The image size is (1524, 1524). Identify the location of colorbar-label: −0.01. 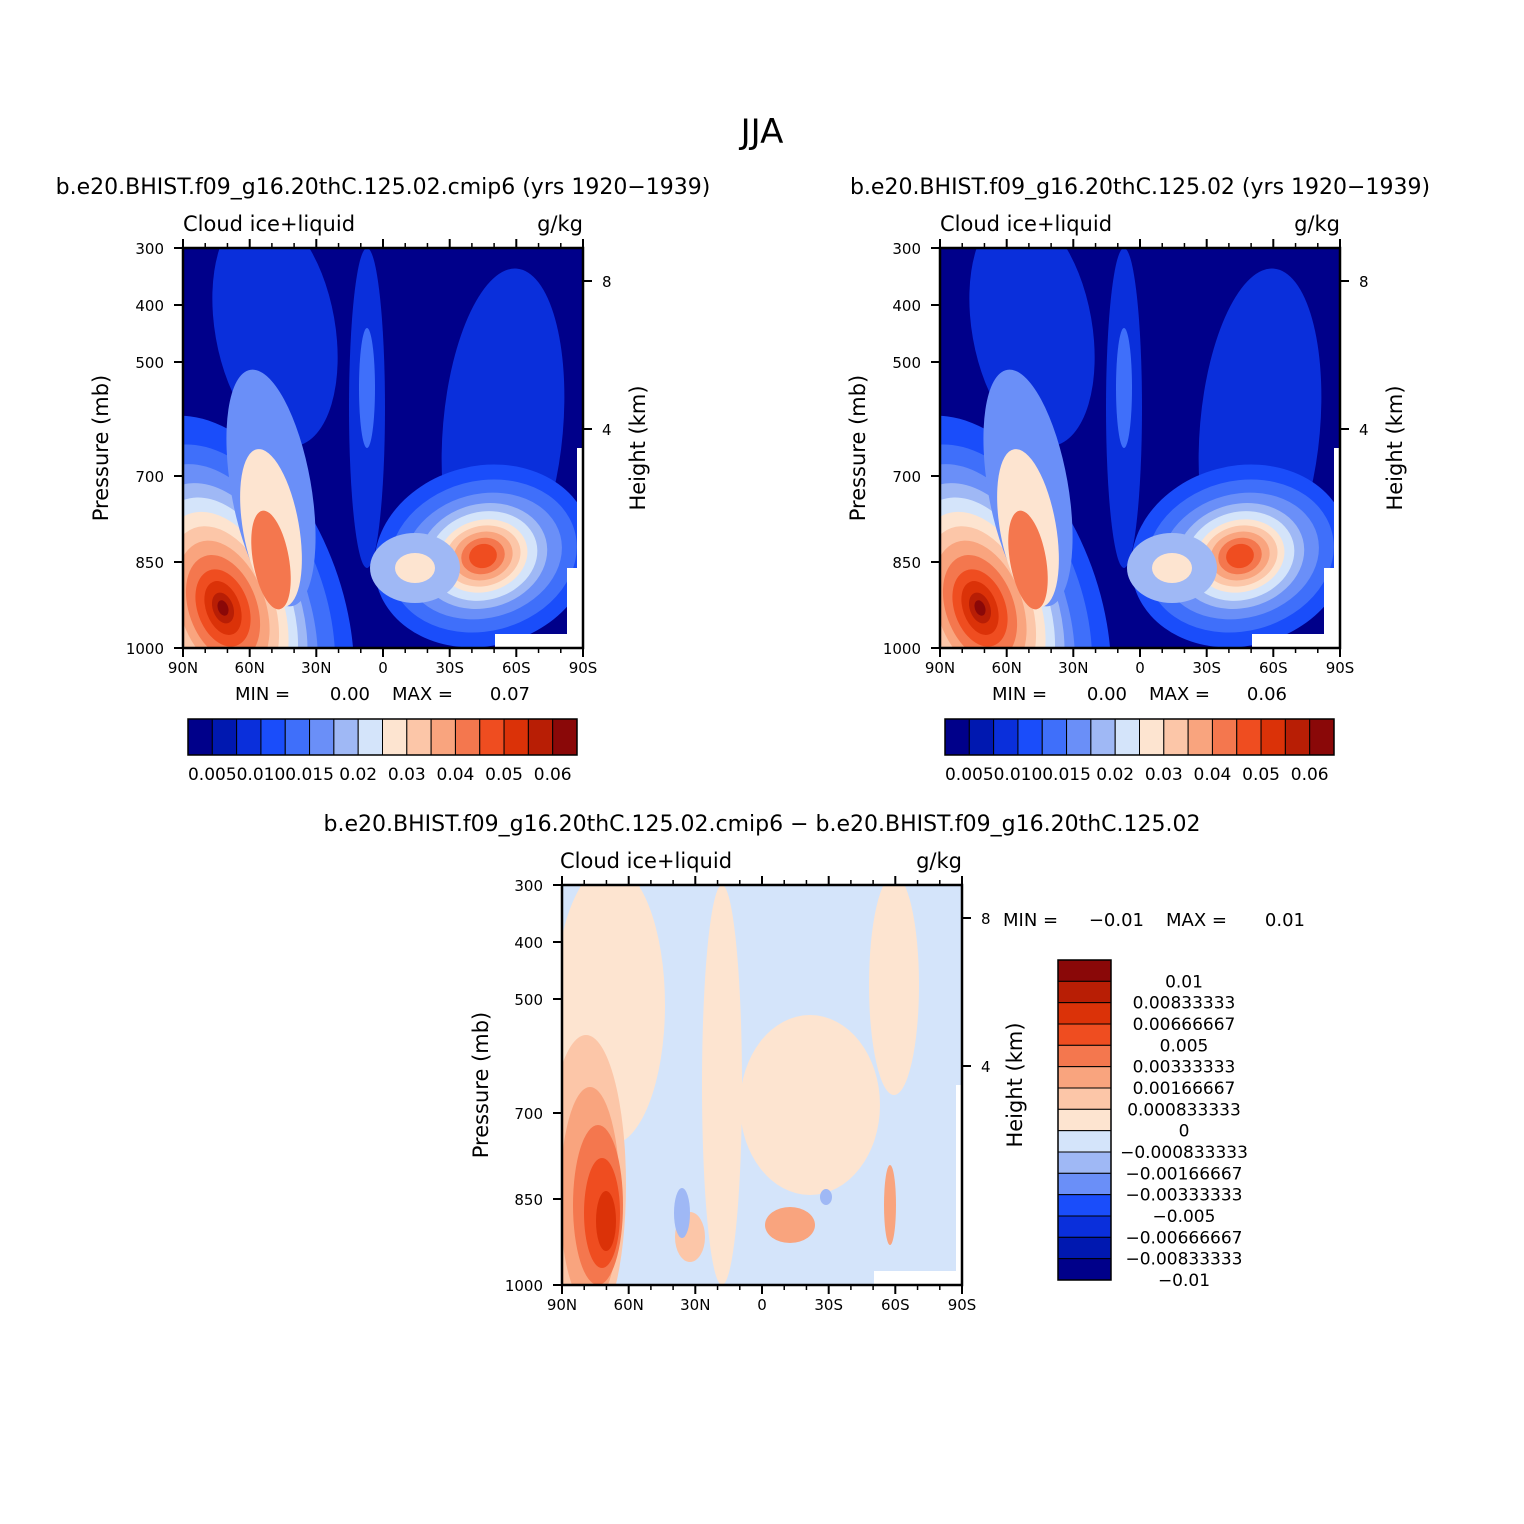
(1184, 1281).